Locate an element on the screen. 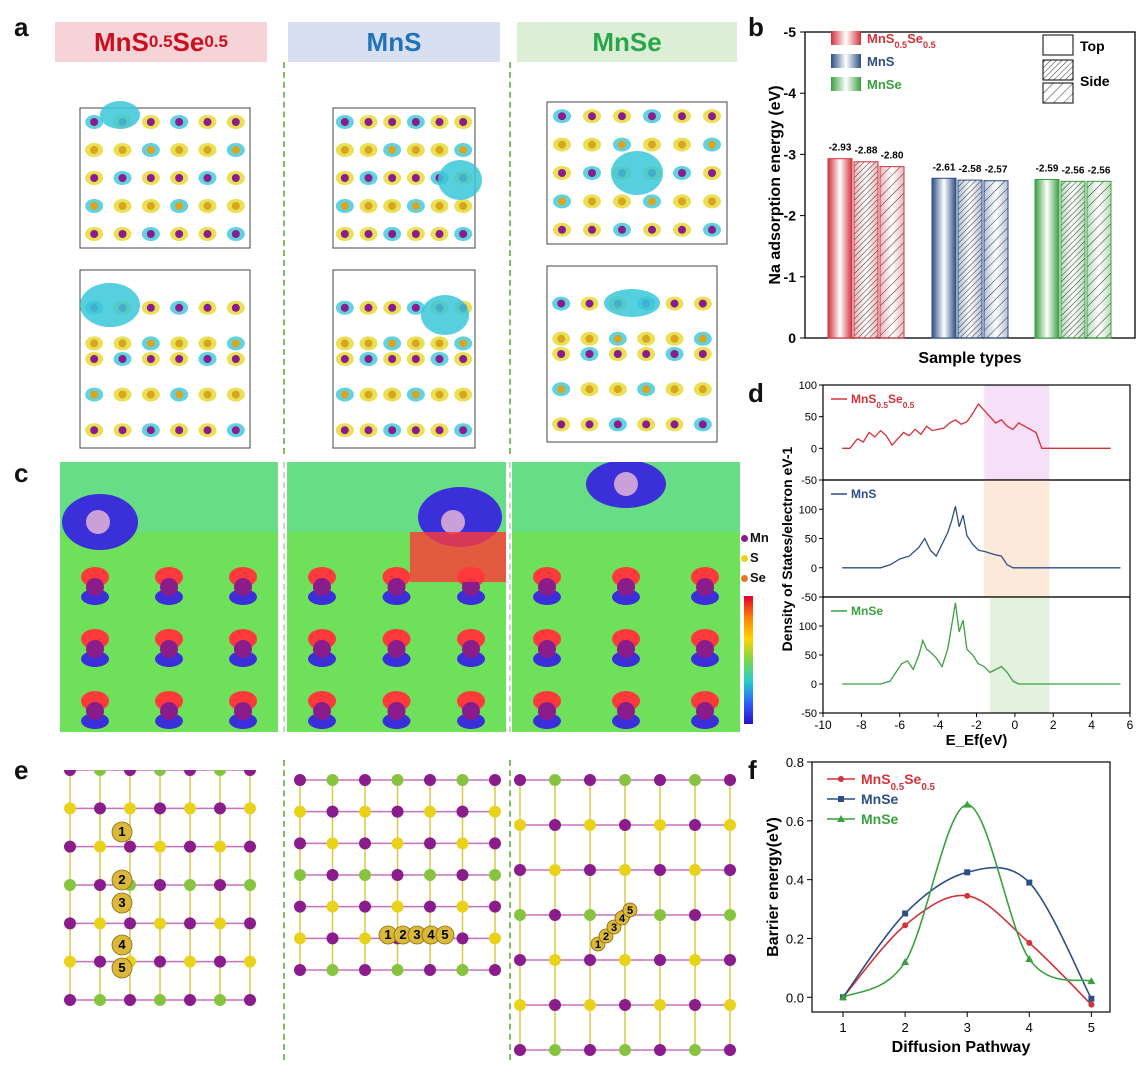  chart-f-xtick-label-4: 5 is located at coordinates (1091, 1027).